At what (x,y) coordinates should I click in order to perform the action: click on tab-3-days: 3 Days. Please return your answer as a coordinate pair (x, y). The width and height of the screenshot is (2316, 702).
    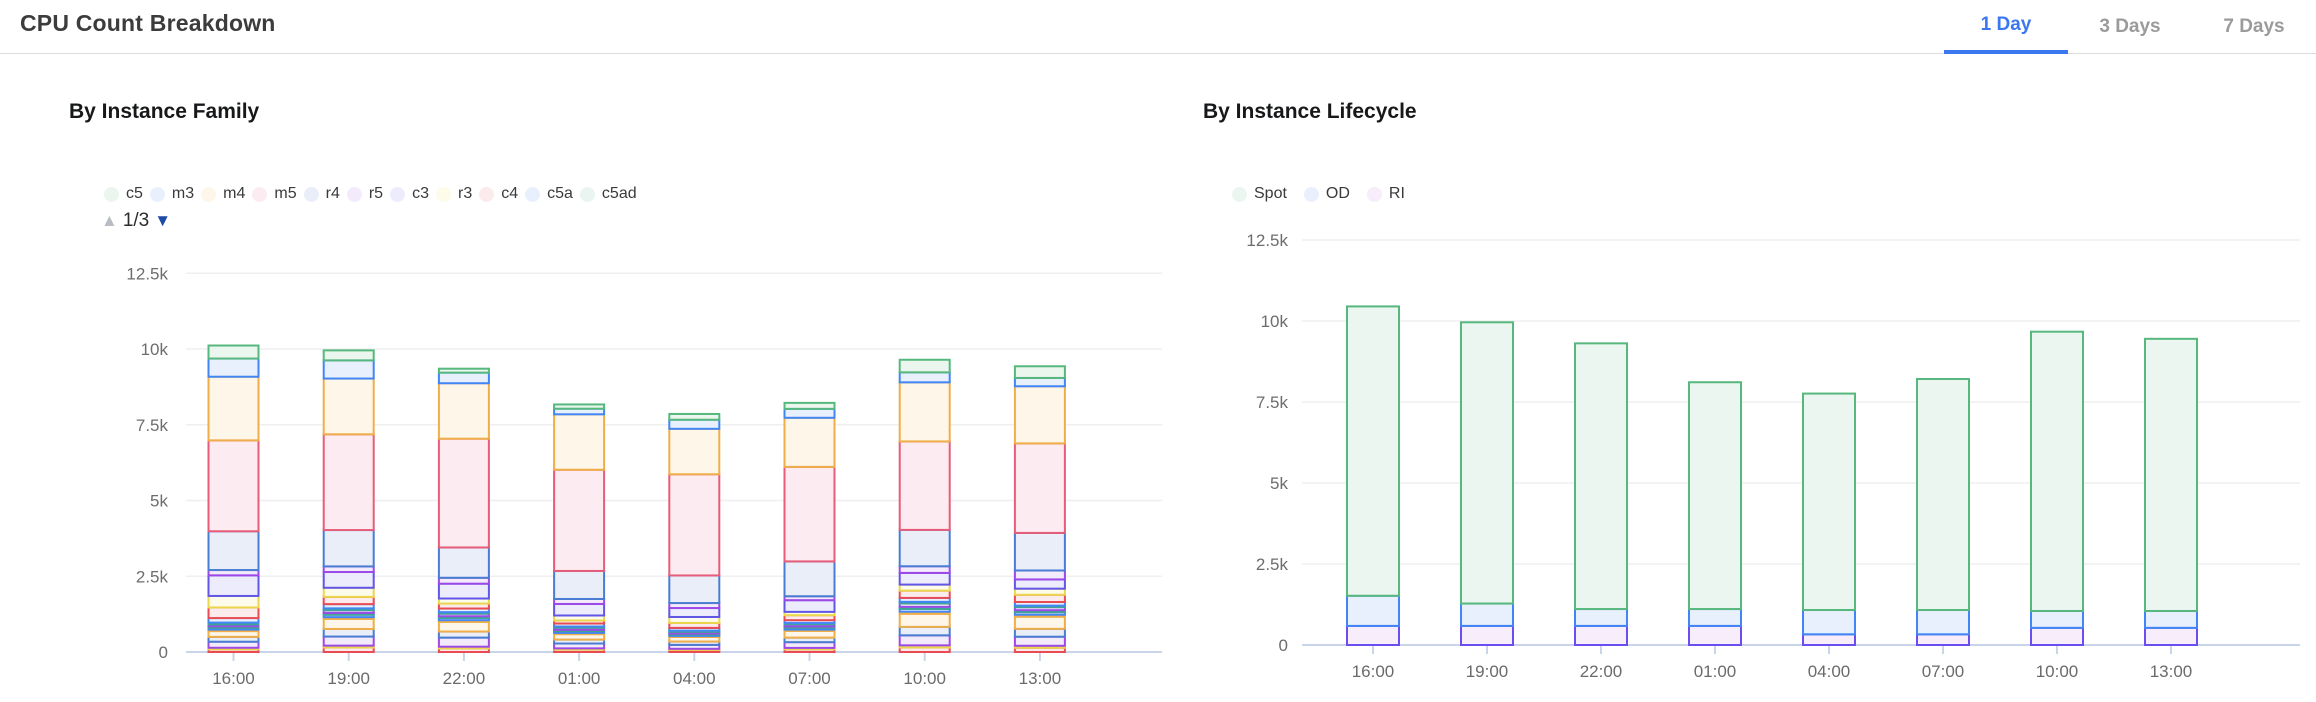
    Looking at the image, I should click on (2130, 26).